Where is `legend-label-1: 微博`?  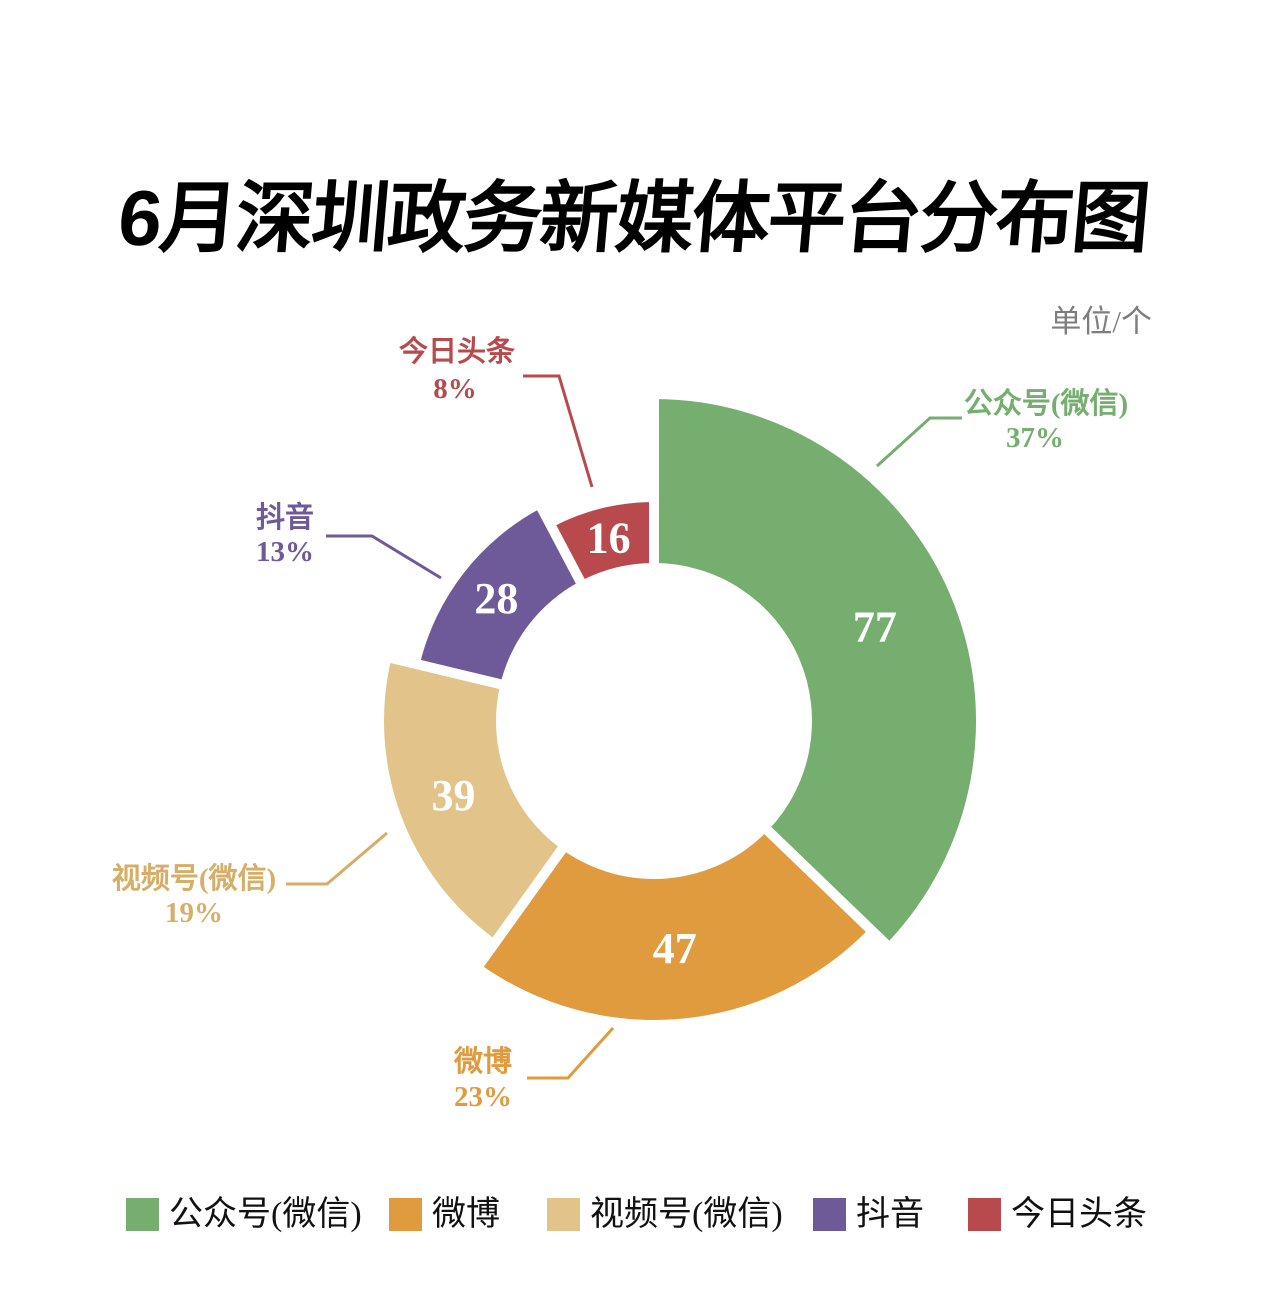
legend-label-1: 微博 is located at coordinates (466, 1214).